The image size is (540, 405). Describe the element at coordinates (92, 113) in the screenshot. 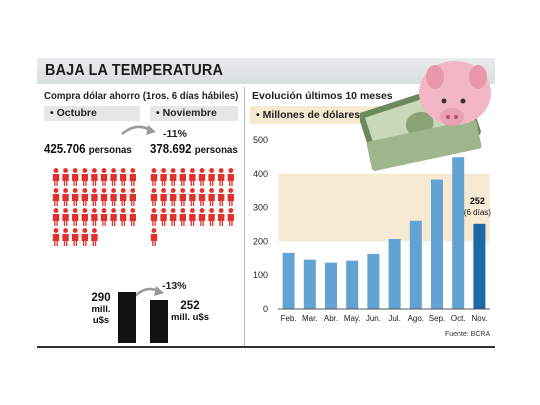

I see `month-tab-october: • Octubre` at that location.